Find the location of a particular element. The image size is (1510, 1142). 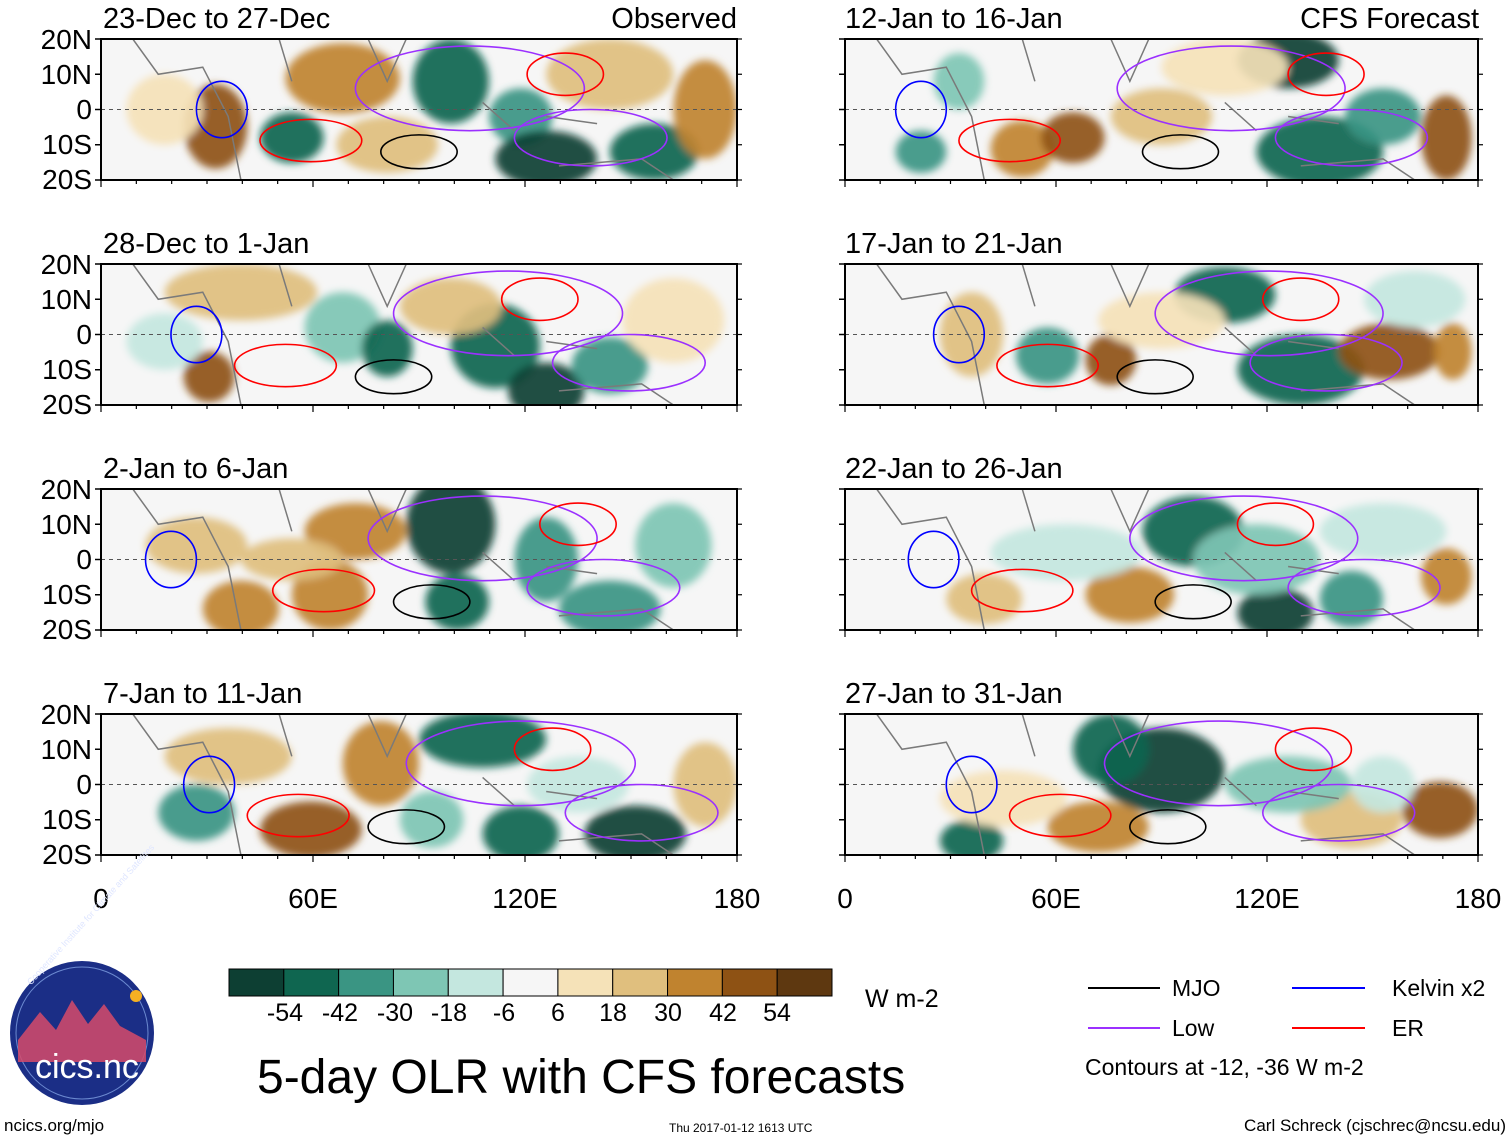

logo-text: cics.nc is located at coordinates (87, 1067).